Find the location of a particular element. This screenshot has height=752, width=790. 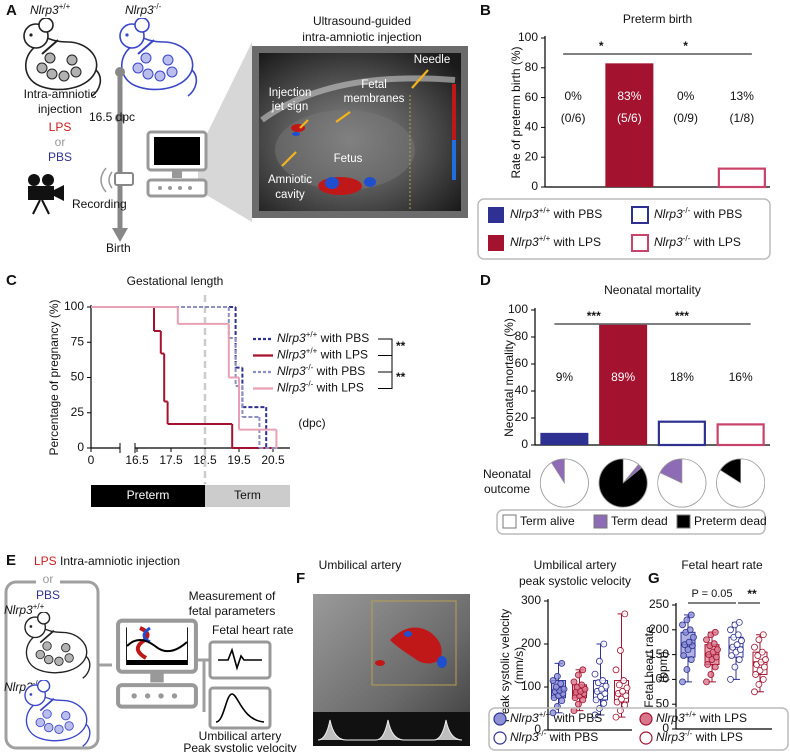

y-tick-label: 100 is located at coordinates (659, 679).